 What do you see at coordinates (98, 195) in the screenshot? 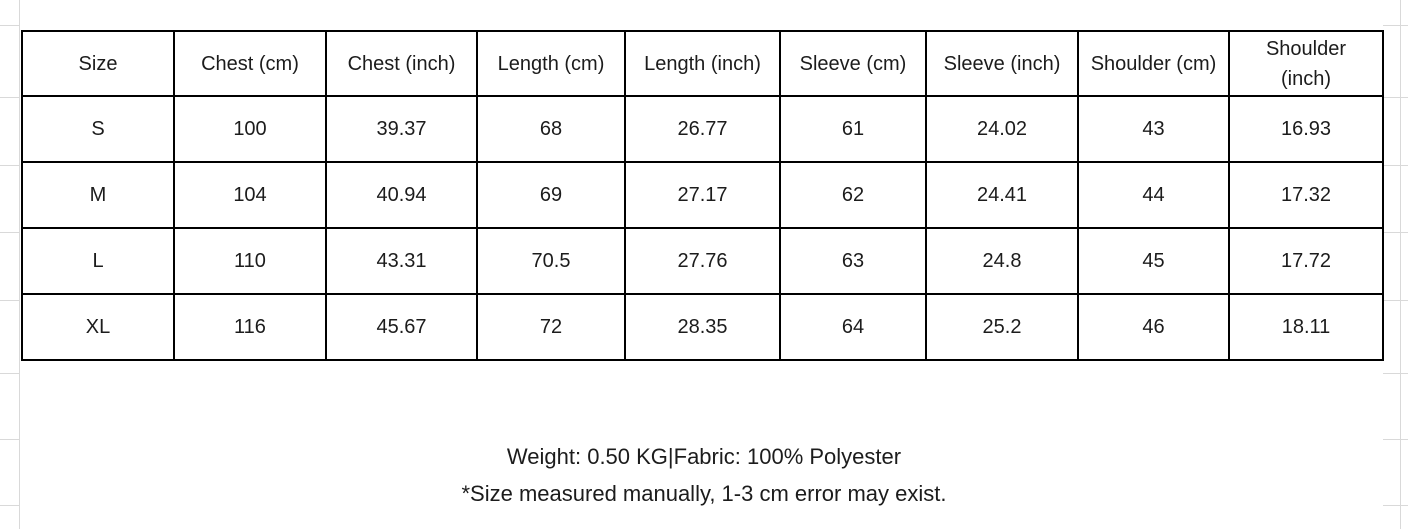
I see `table-cell: M` at bounding box center [98, 195].